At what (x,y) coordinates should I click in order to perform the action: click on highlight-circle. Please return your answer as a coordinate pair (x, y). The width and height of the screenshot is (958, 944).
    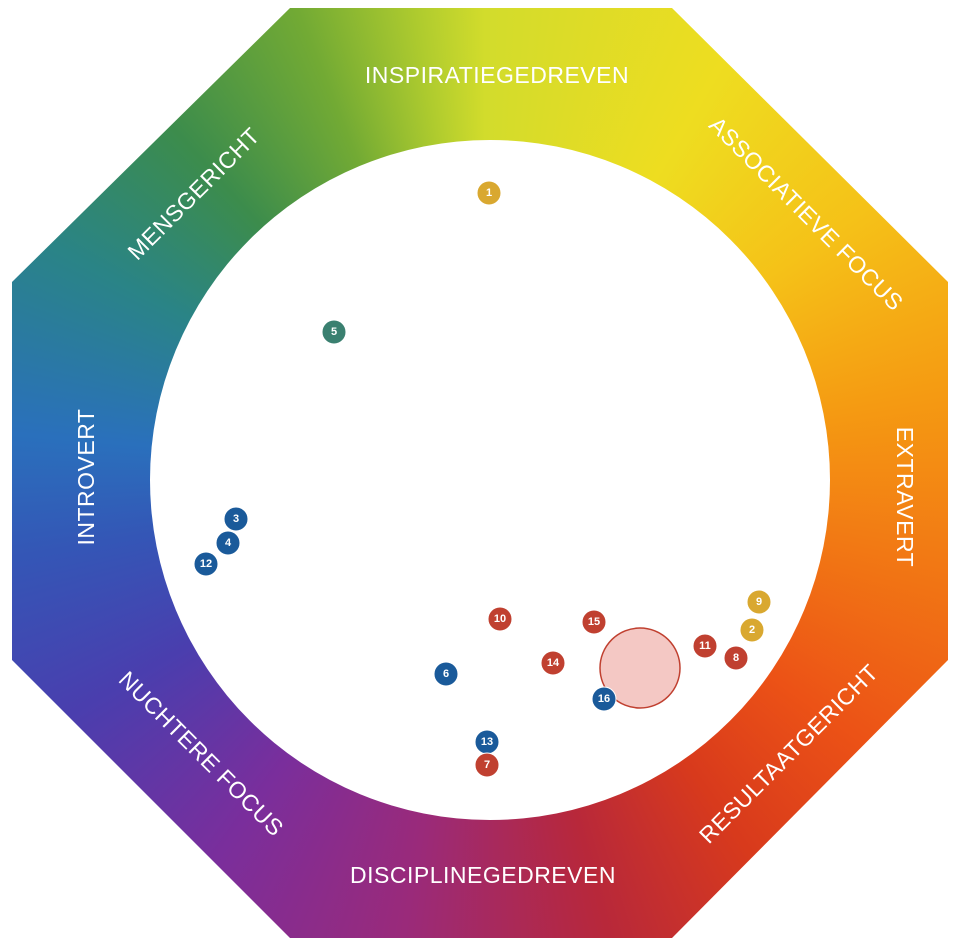
    Looking at the image, I should click on (640, 668).